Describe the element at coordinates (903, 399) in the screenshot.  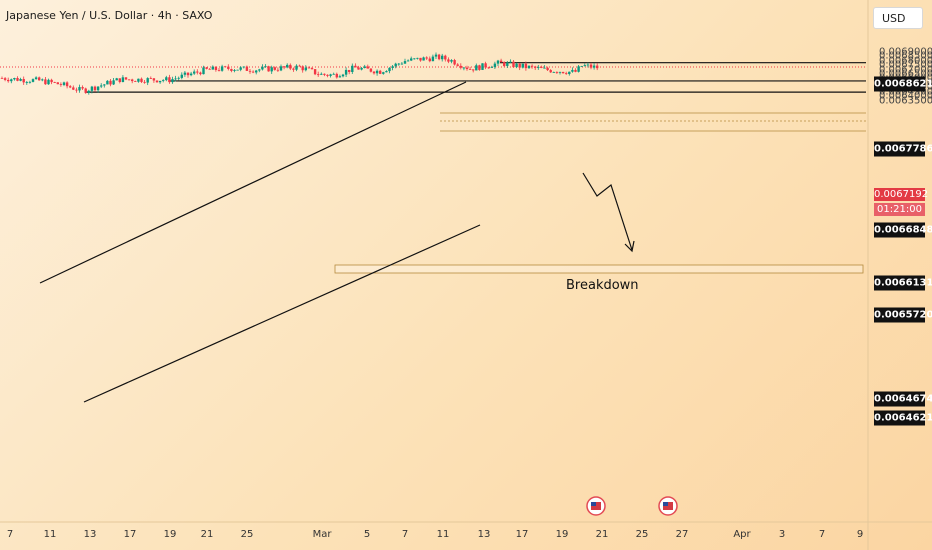
I see `support-3-badge: 0.0064674` at that location.